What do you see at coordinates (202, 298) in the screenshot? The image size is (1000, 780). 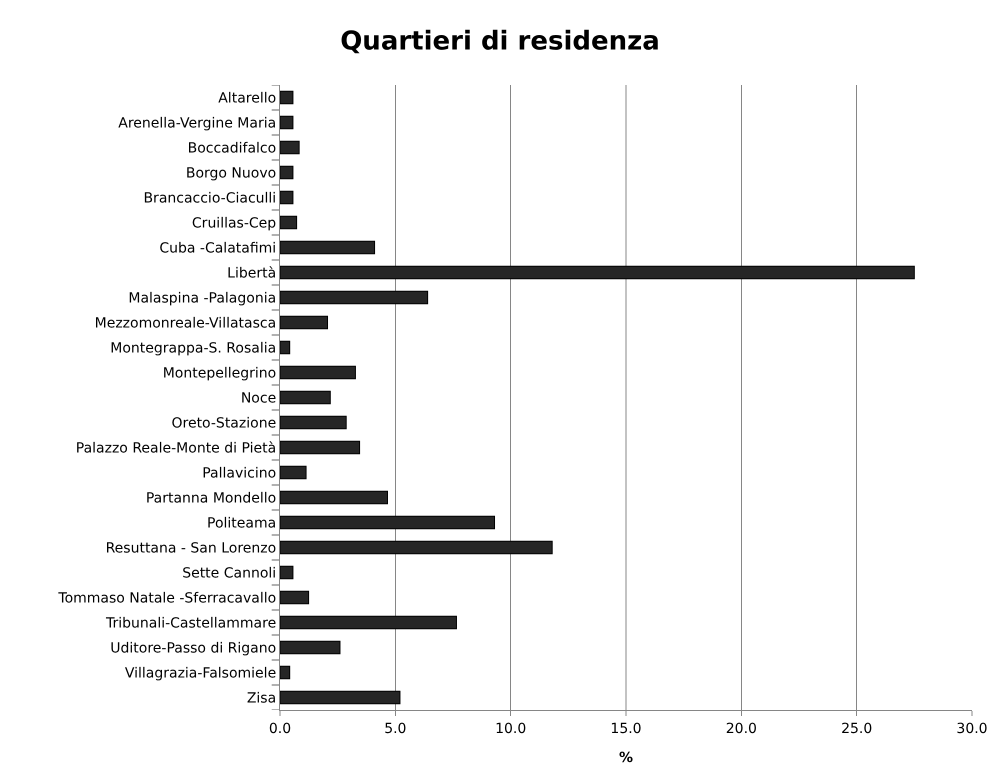 I see `y-tick-label: Malaspina -Palagonia` at bounding box center [202, 298].